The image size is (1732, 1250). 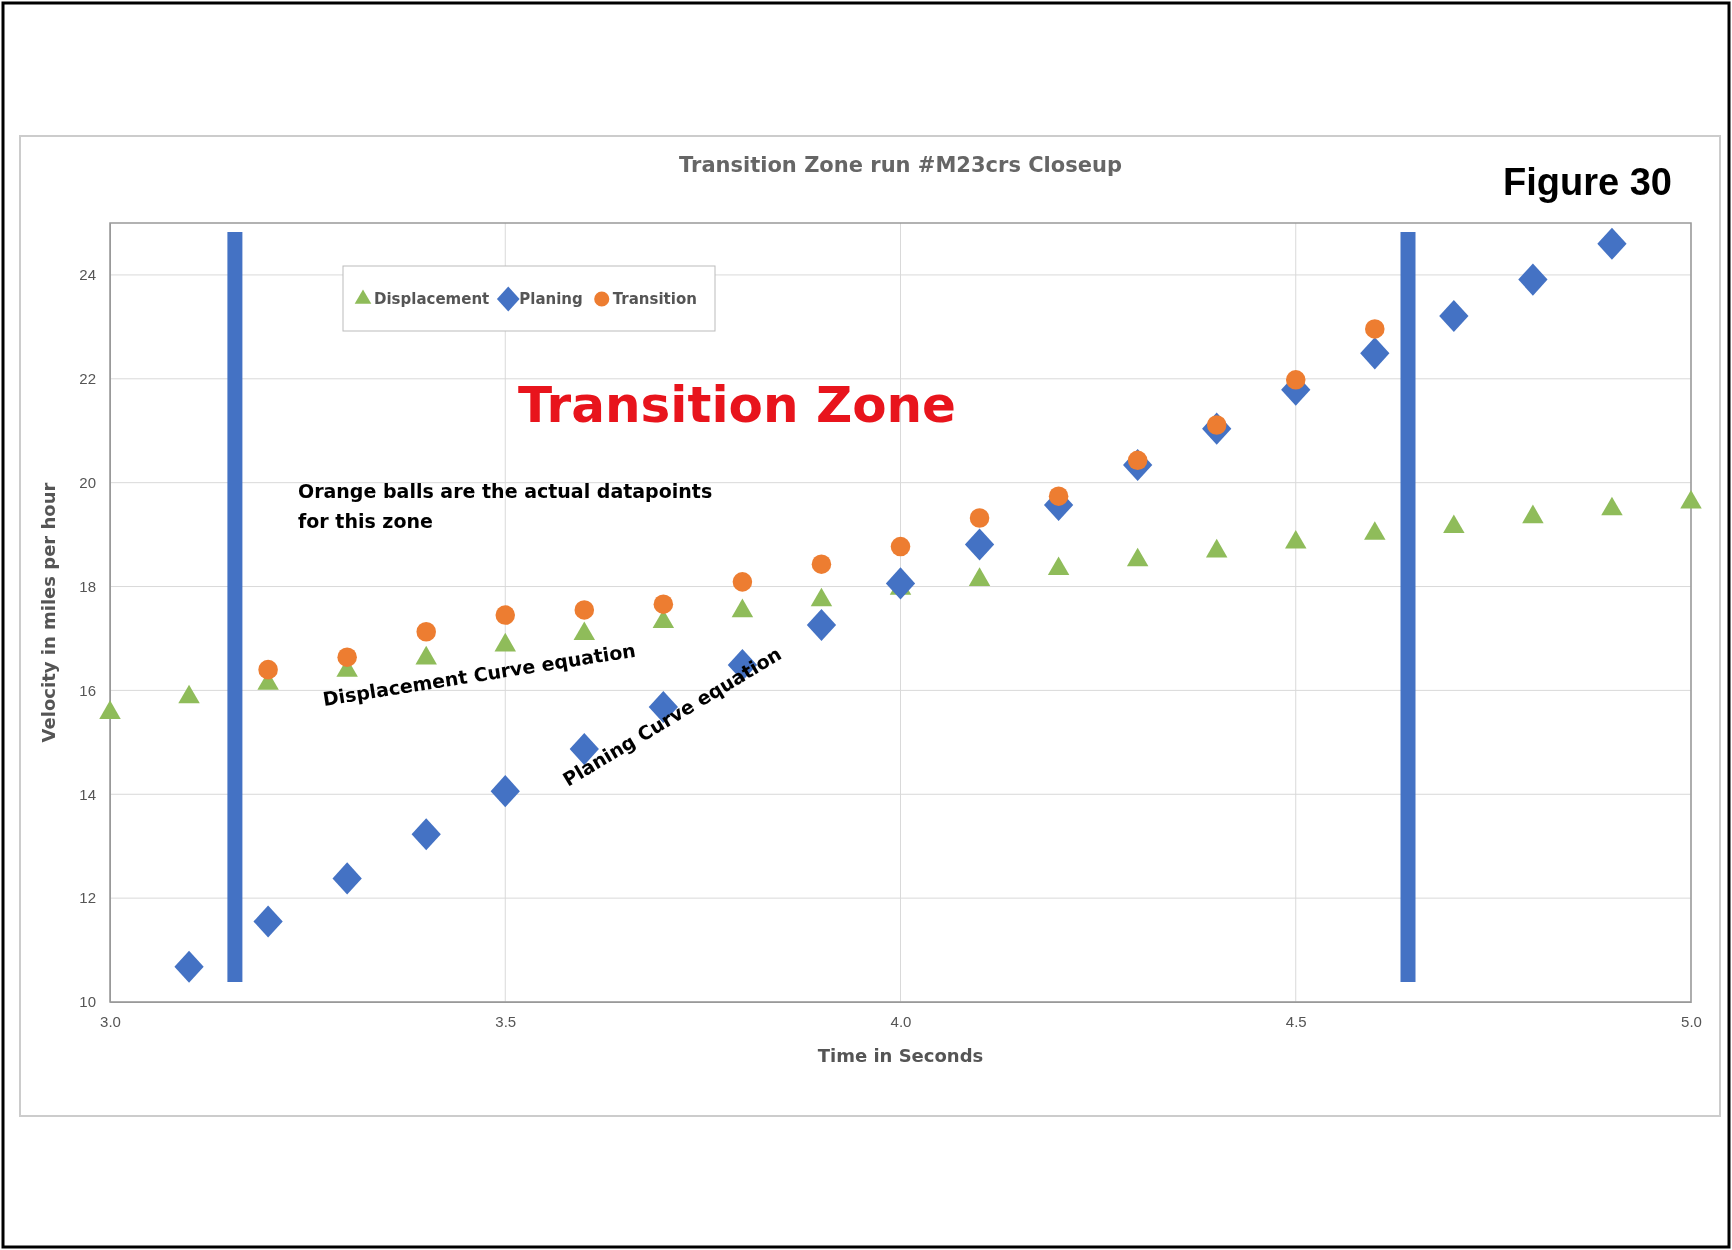 I want to click on x-tick-label: 3.0, so click(x=110, y=1021).